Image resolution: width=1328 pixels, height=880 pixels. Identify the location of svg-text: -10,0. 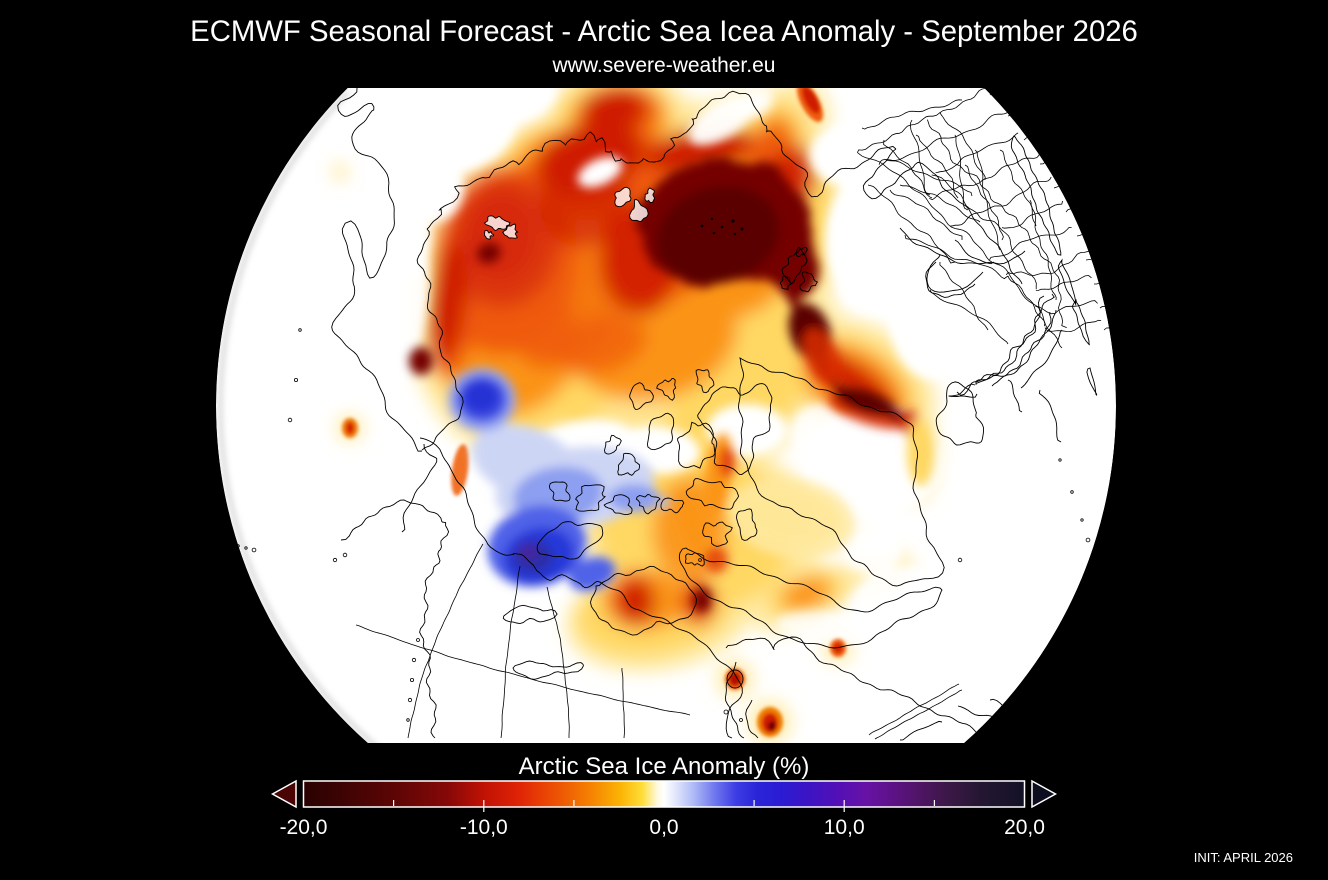
(484, 827).